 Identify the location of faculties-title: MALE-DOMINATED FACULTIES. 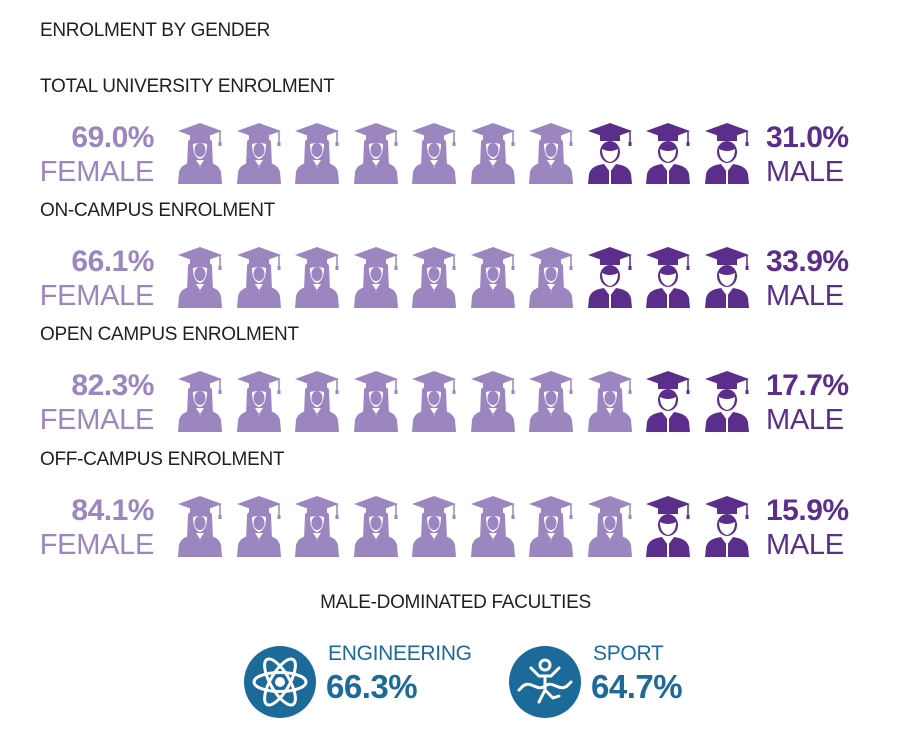
(455, 602).